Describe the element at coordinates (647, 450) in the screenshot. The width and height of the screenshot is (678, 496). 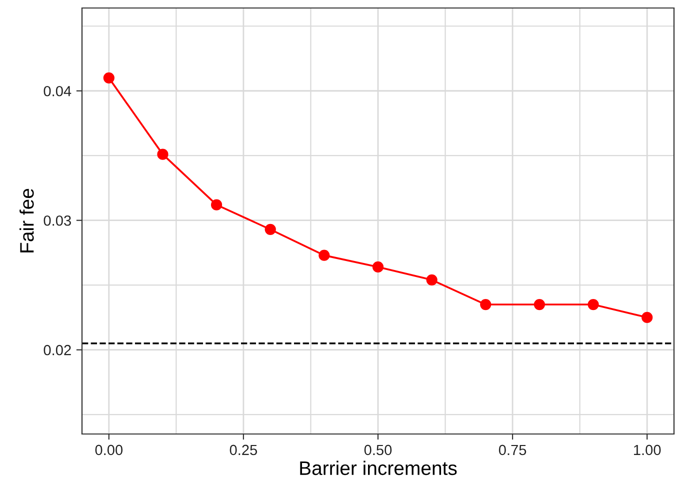
I see `x-tick-label: 1.00` at that location.